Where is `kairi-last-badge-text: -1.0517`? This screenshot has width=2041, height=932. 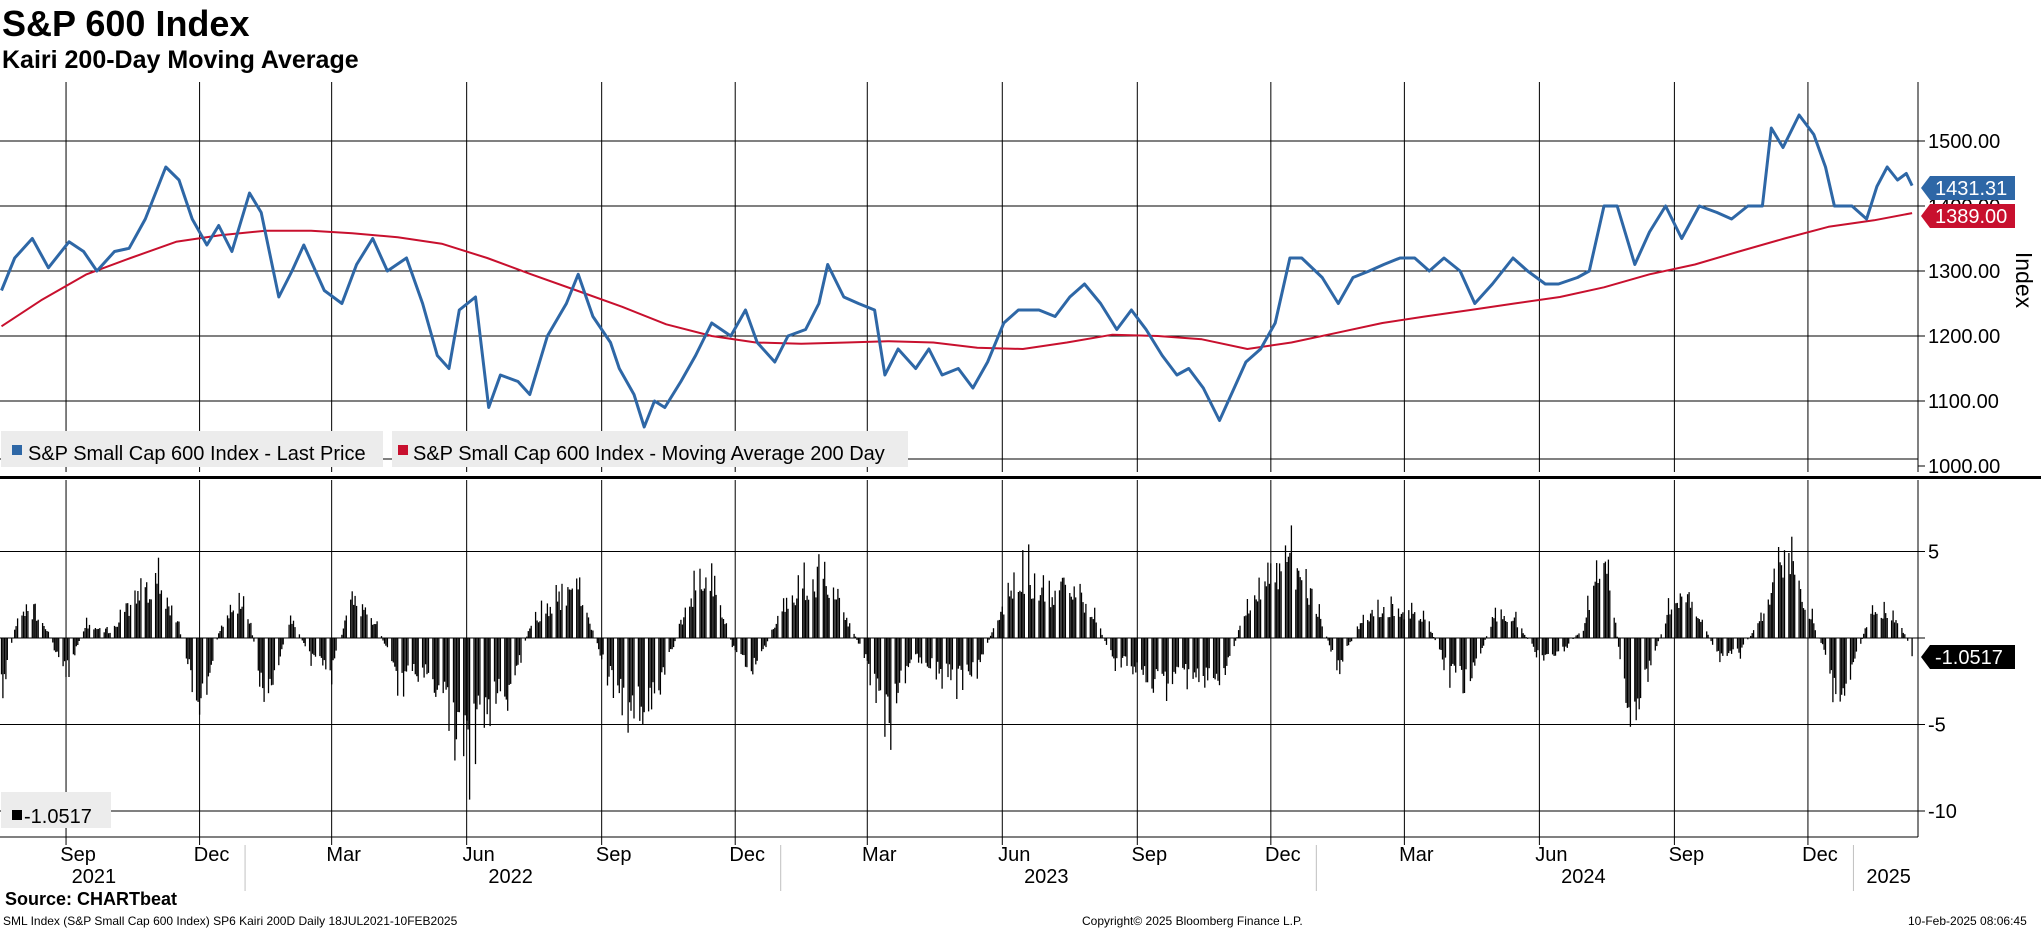 kairi-last-badge-text: -1.0517 is located at coordinates (1969, 658).